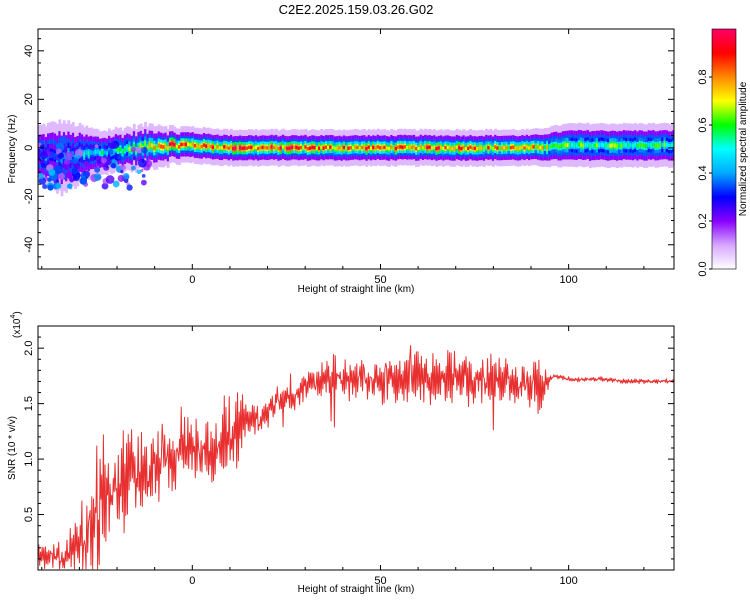 The height and width of the screenshot is (600, 750). What do you see at coordinates (192, 280) in the screenshot?
I see `x-tick-label: 0` at bounding box center [192, 280].